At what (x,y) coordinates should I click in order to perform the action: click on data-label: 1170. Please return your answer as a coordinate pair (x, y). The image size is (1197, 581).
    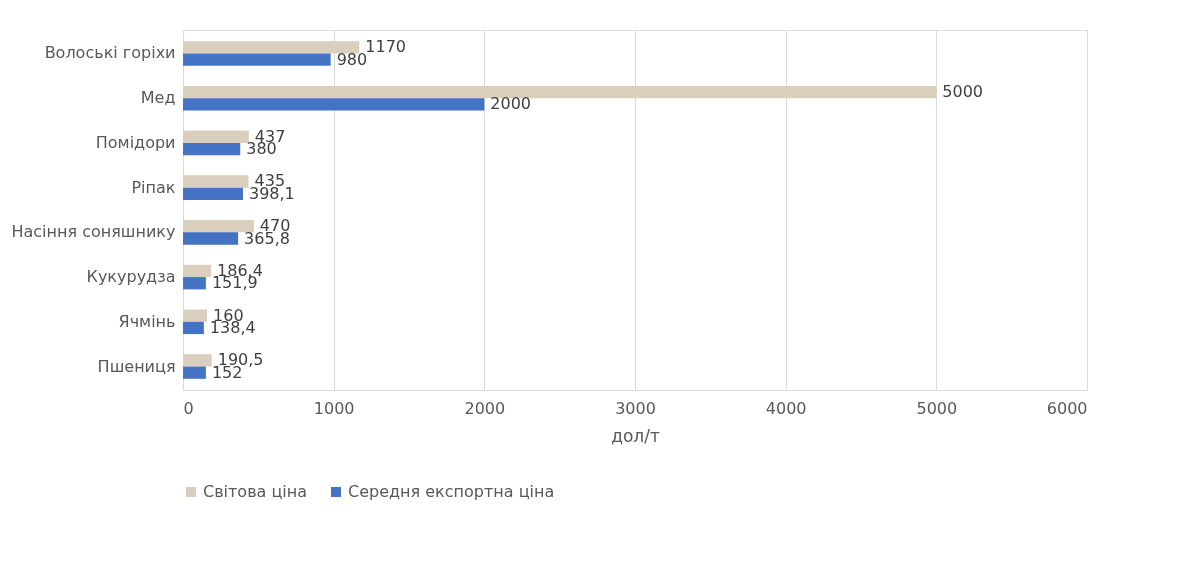
    Looking at the image, I should click on (385, 47).